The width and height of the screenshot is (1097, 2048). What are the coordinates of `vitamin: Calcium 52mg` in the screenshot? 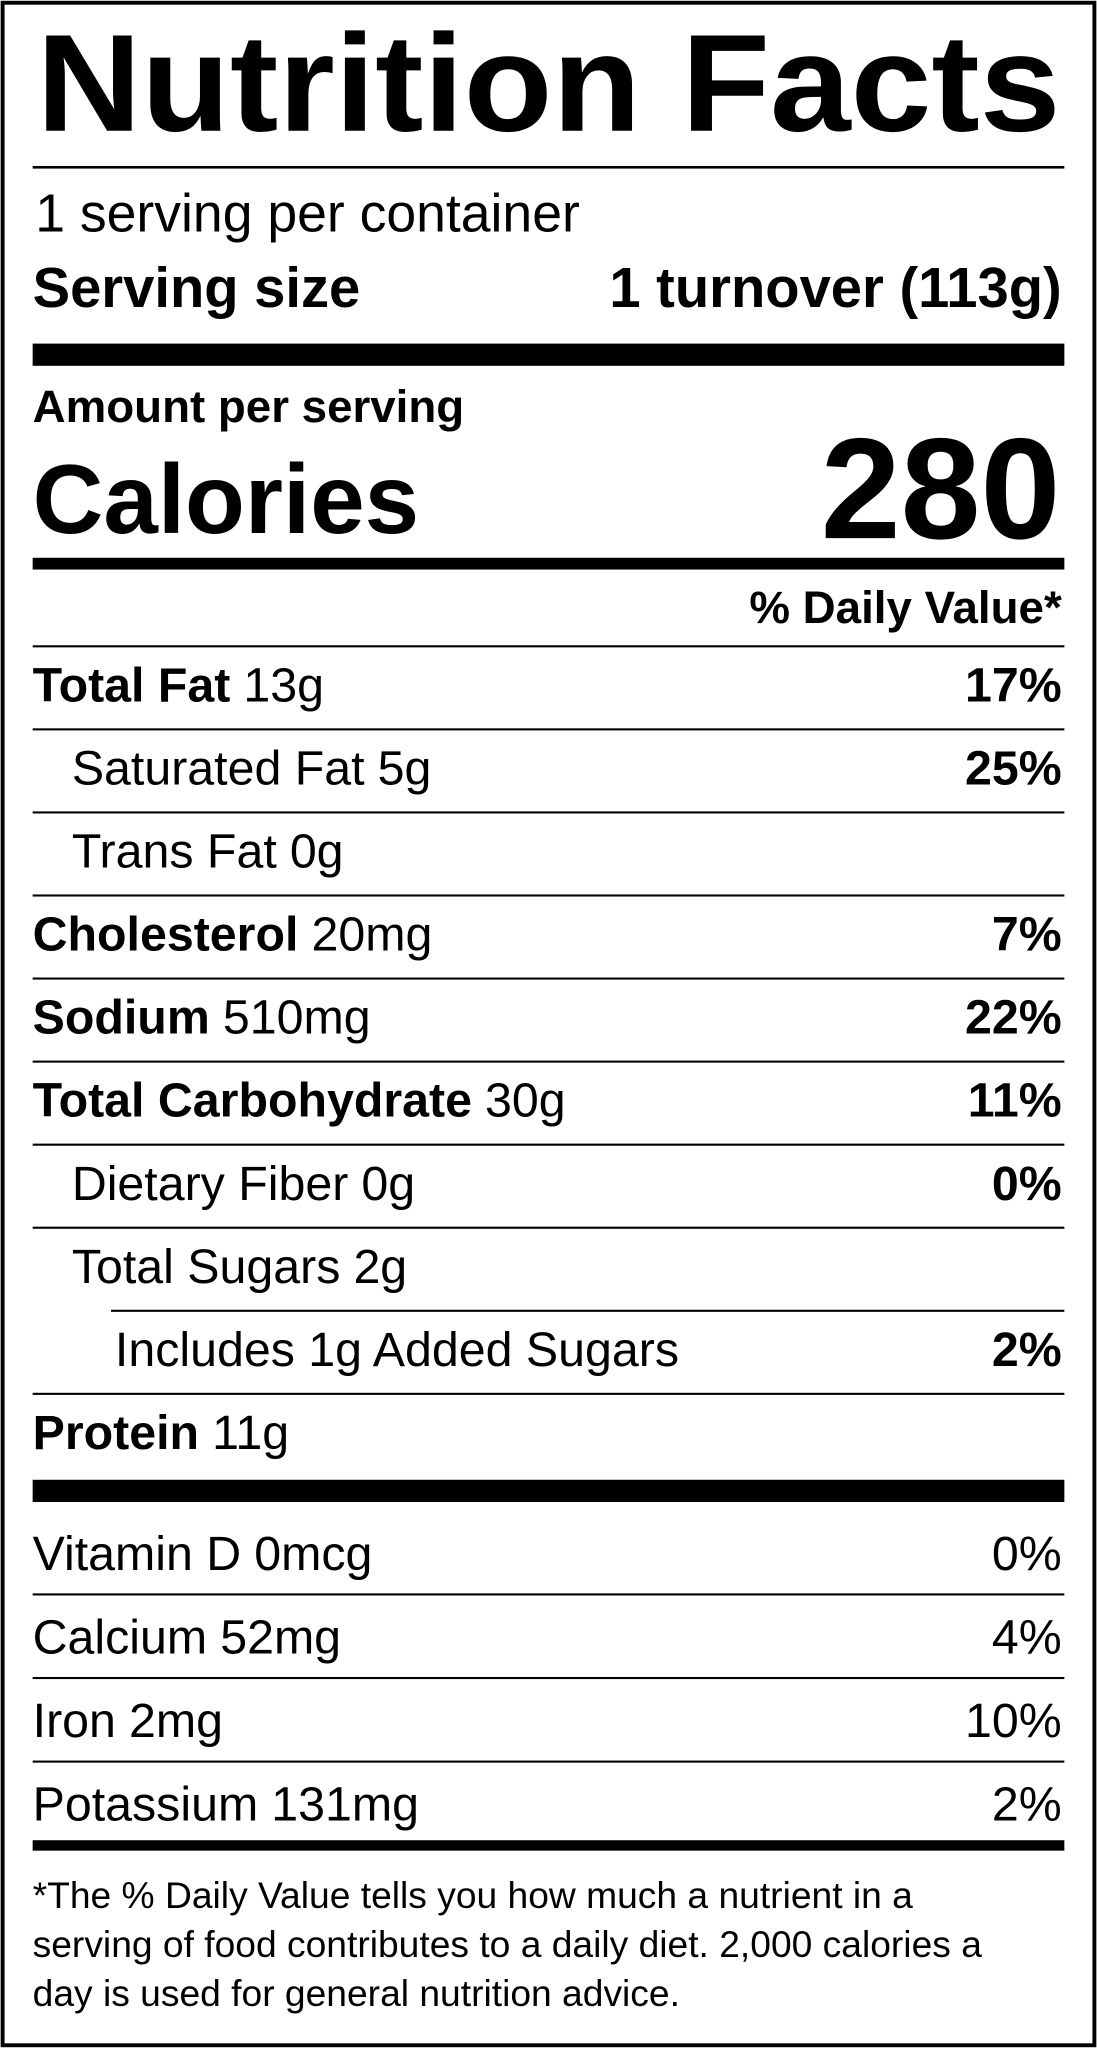 It's located at (187, 1637).